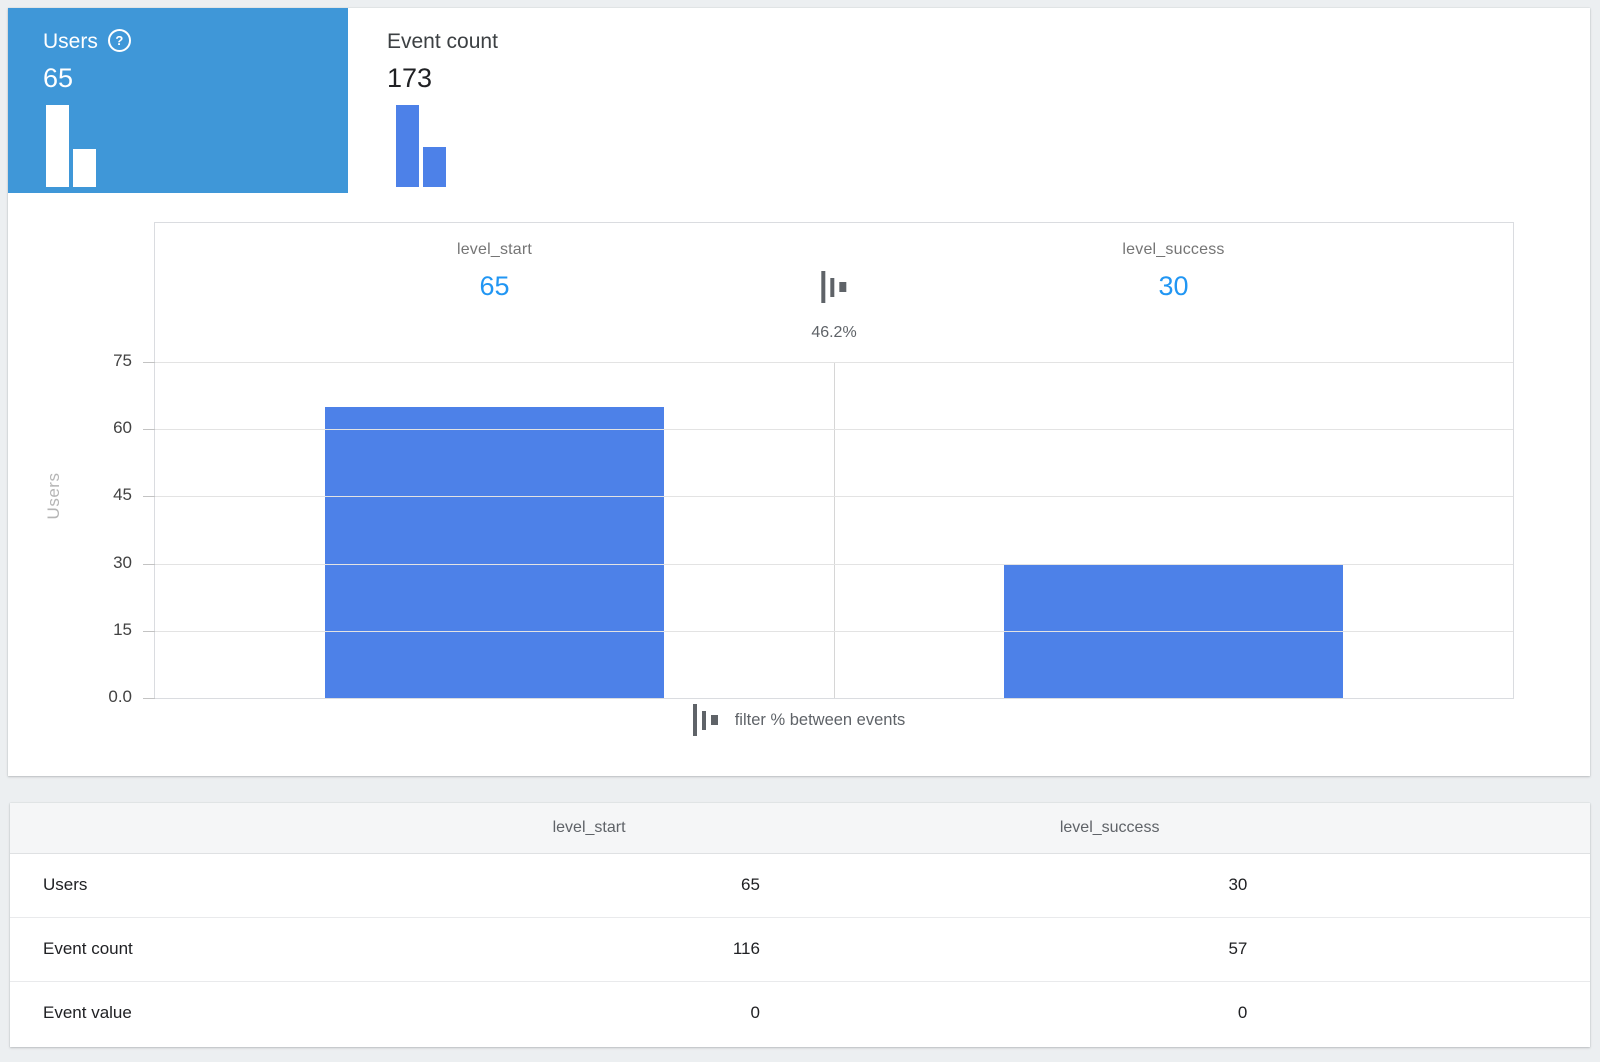 The height and width of the screenshot is (1062, 1600). What do you see at coordinates (528, 100) in the screenshot?
I see `metric-tab-event-count: Event count 173` at bounding box center [528, 100].